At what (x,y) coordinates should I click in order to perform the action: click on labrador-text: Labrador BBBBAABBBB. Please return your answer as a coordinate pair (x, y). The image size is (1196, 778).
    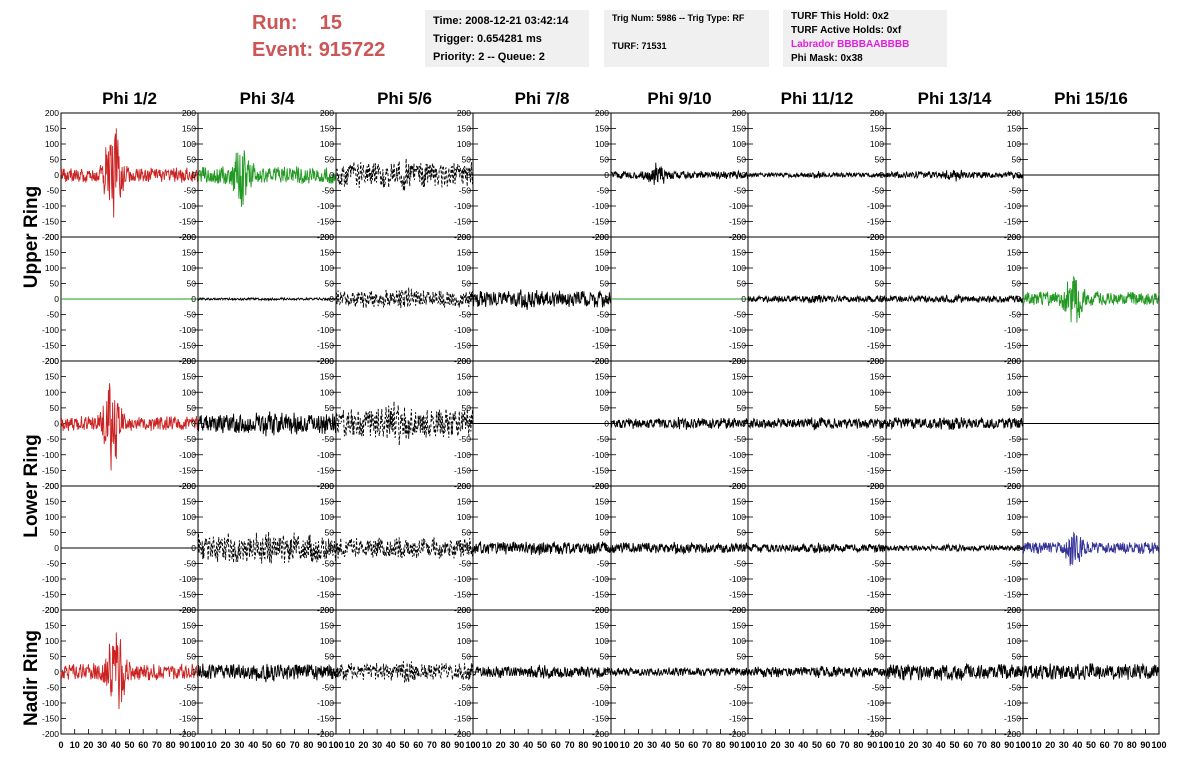
    Looking at the image, I should click on (850, 44).